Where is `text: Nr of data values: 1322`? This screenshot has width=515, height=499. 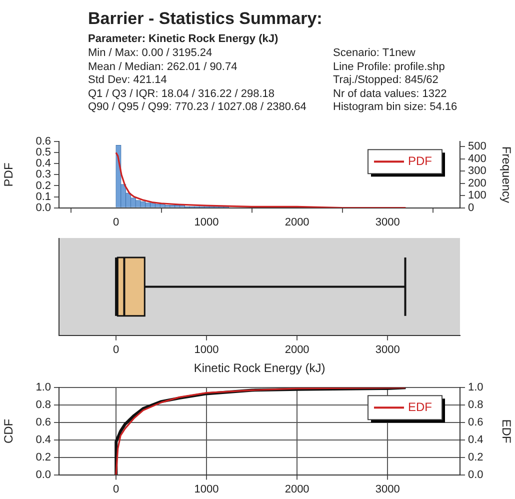
text: Nr of data values: 1322 is located at coordinates (390, 94).